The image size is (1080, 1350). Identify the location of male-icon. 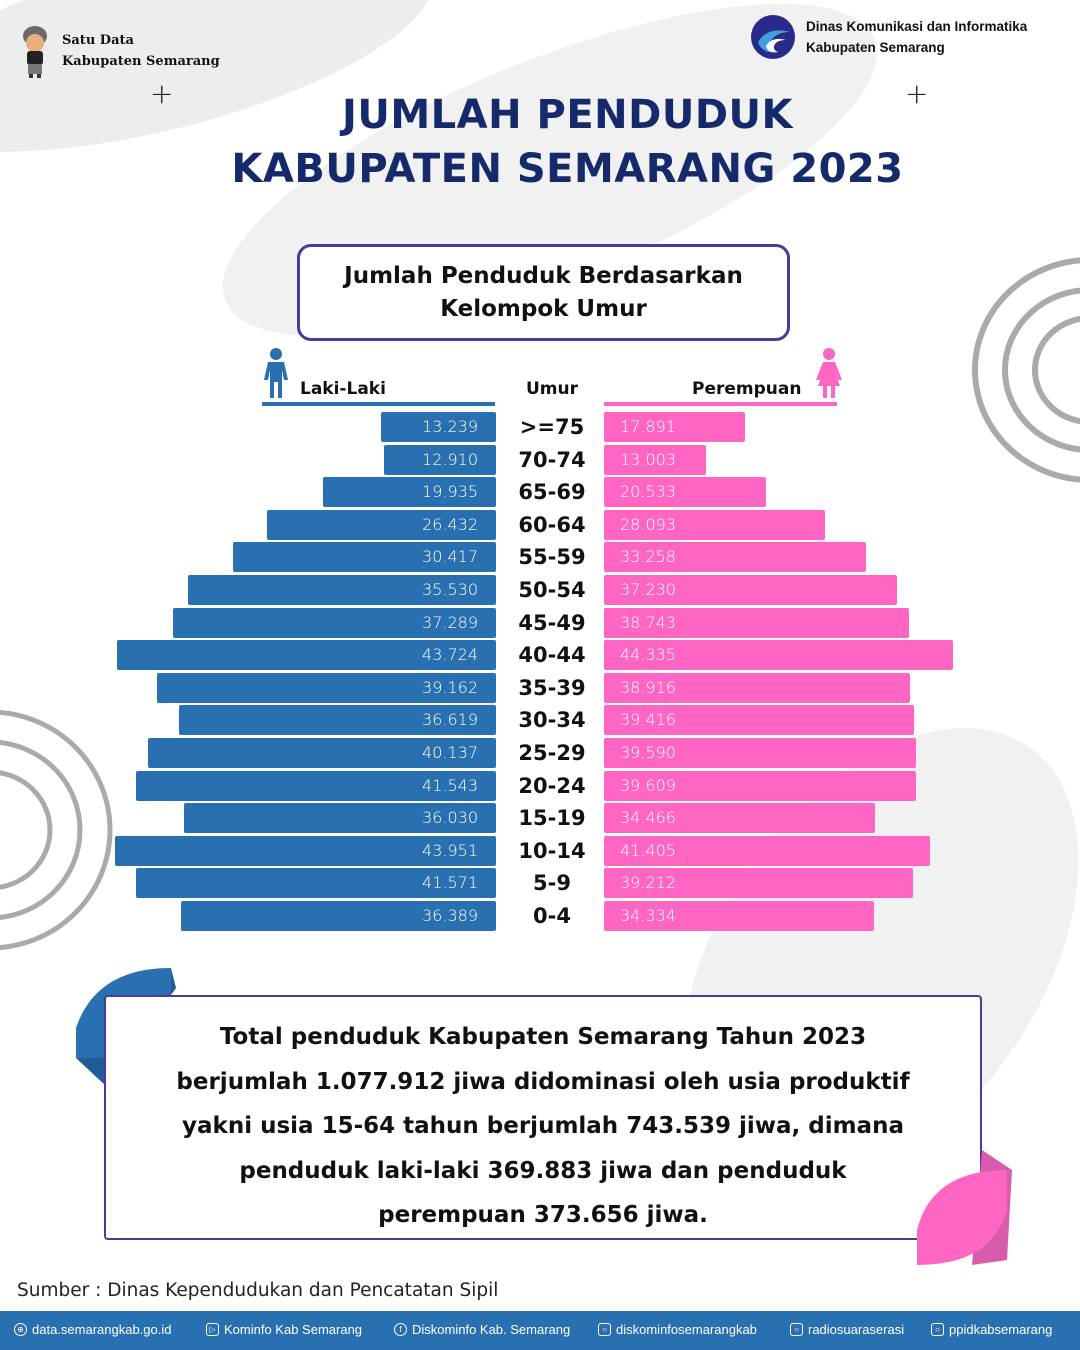
(276, 373).